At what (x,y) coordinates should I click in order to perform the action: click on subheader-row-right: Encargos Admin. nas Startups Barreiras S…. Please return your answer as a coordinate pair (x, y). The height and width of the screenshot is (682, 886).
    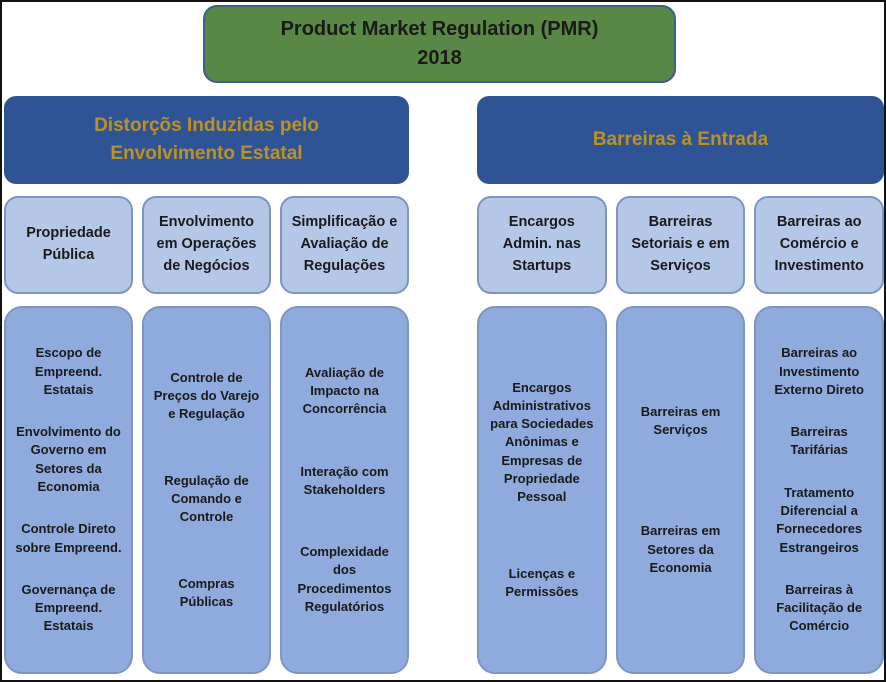
    Looking at the image, I should click on (680, 245).